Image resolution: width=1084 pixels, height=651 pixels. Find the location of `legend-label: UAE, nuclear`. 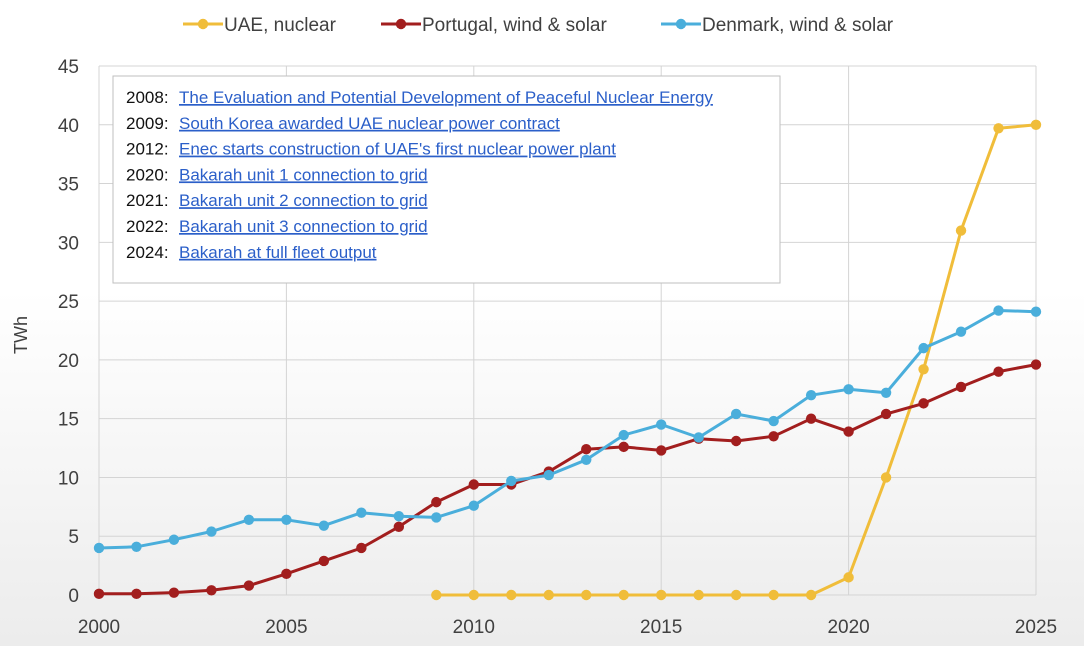

legend-label: UAE, nuclear is located at coordinates (280, 25).